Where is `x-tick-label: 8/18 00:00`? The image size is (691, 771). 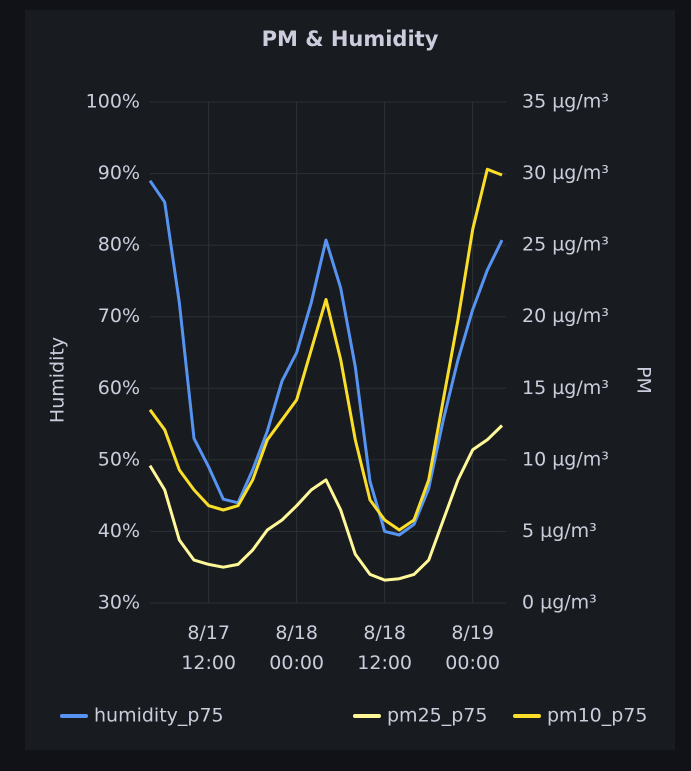 x-tick-label: 8/18 00:00 is located at coordinates (297, 648).